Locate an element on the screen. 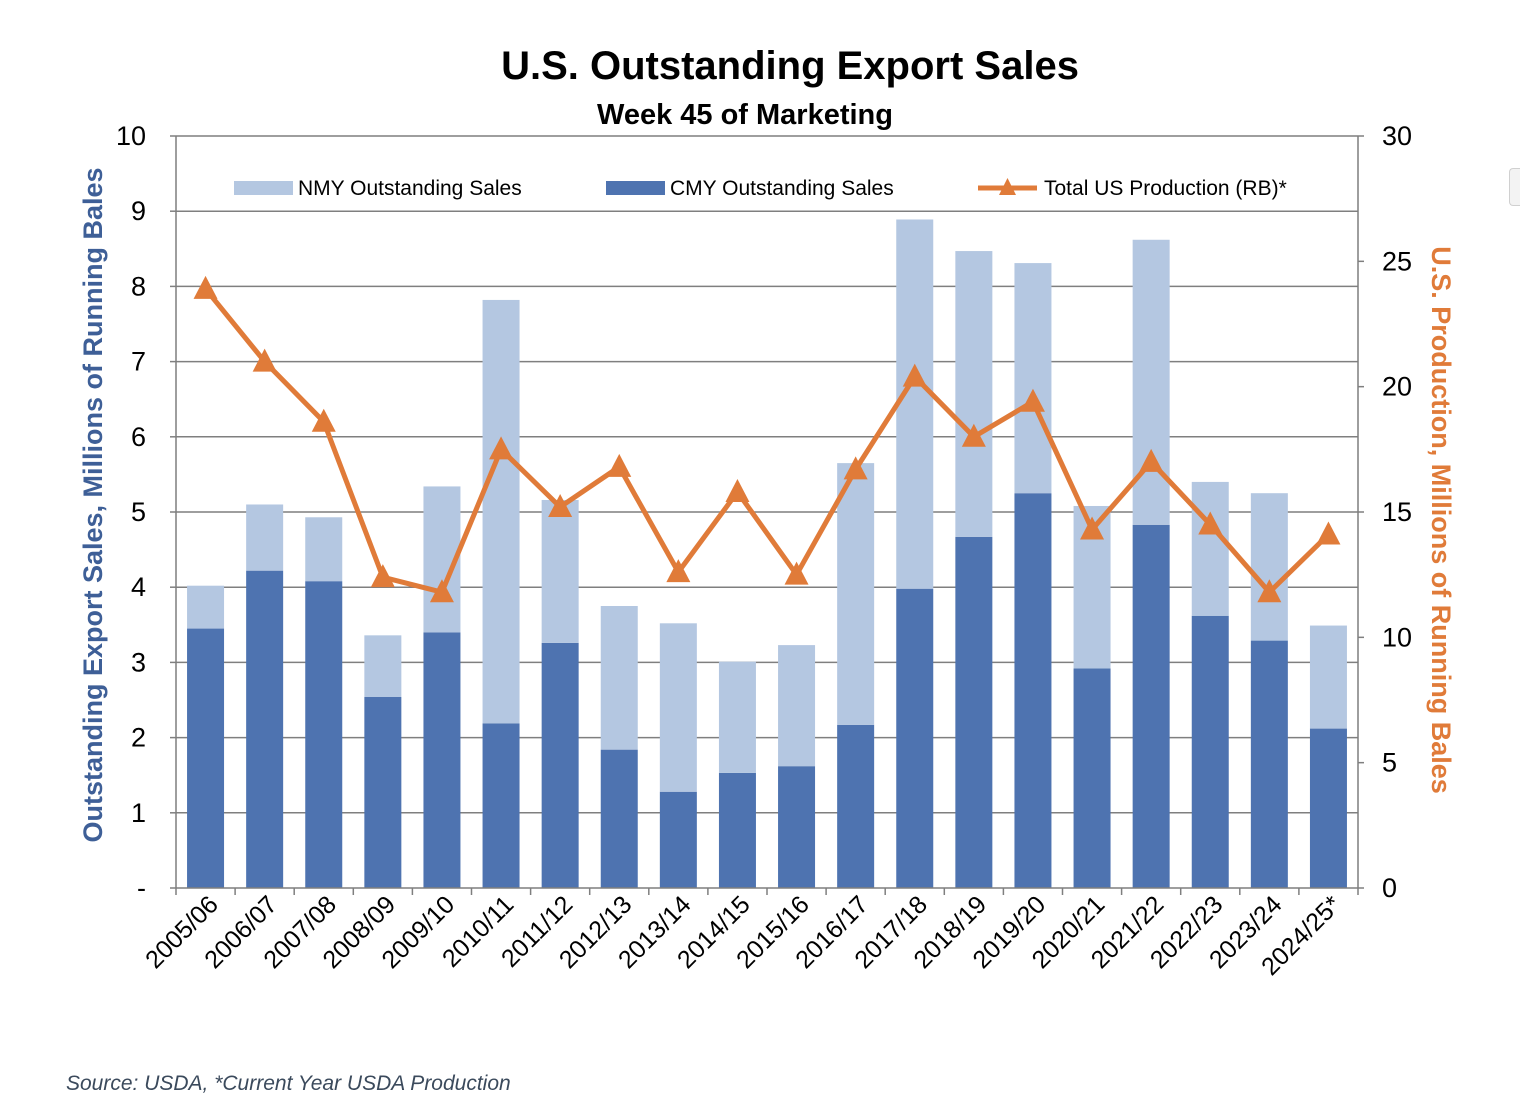 The height and width of the screenshot is (1120, 1520). right-tick-label: 25 is located at coordinates (1397, 261).